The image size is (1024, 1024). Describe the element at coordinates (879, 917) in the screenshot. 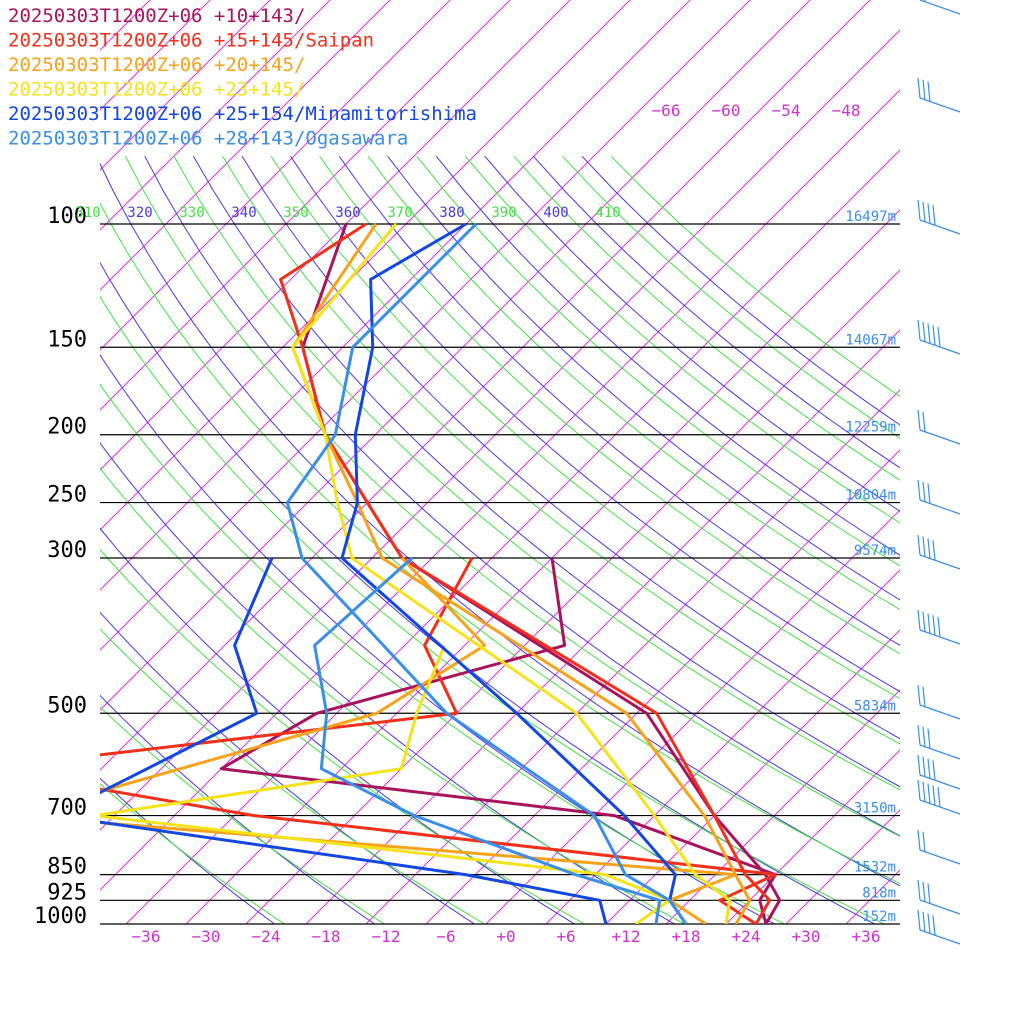

I see `height-label: 152m` at that location.